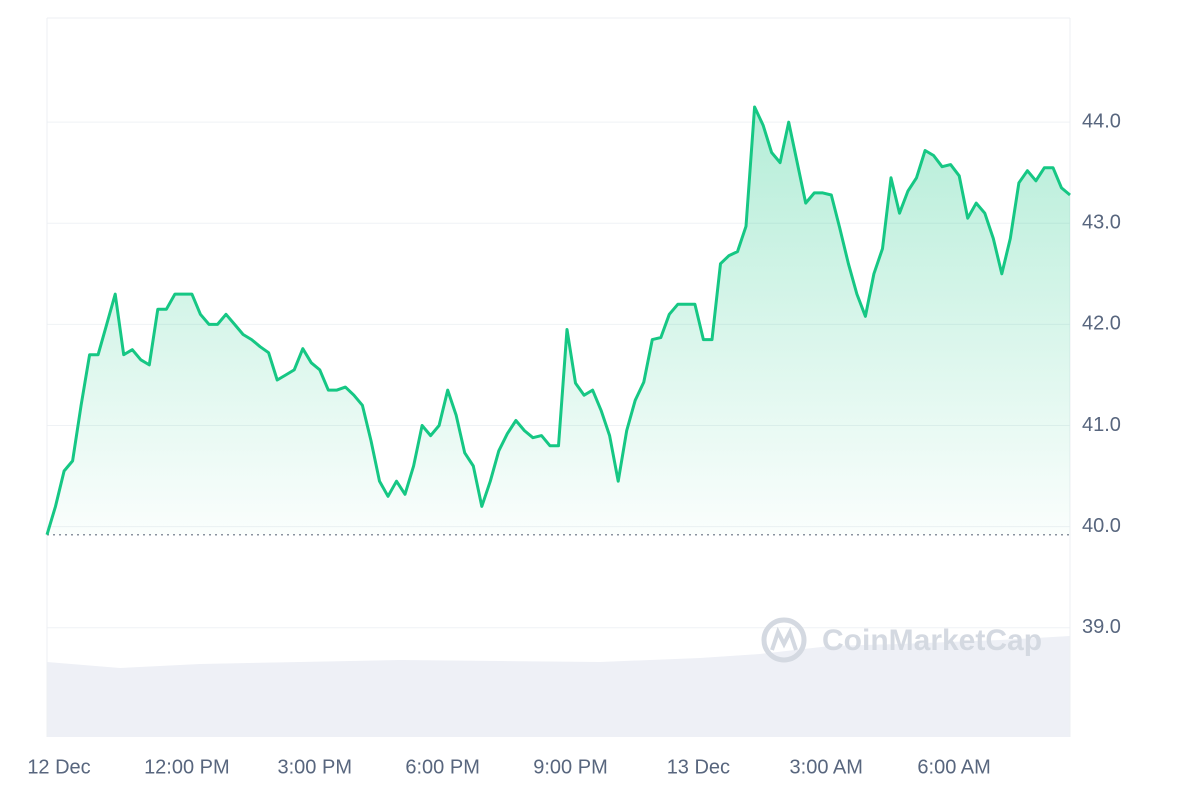 The height and width of the screenshot is (805, 1200). What do you see at coordinates (1101, 223) in the screenshot?
I see `y-tick-label: 43.0` at bounding box center [1101, 223].